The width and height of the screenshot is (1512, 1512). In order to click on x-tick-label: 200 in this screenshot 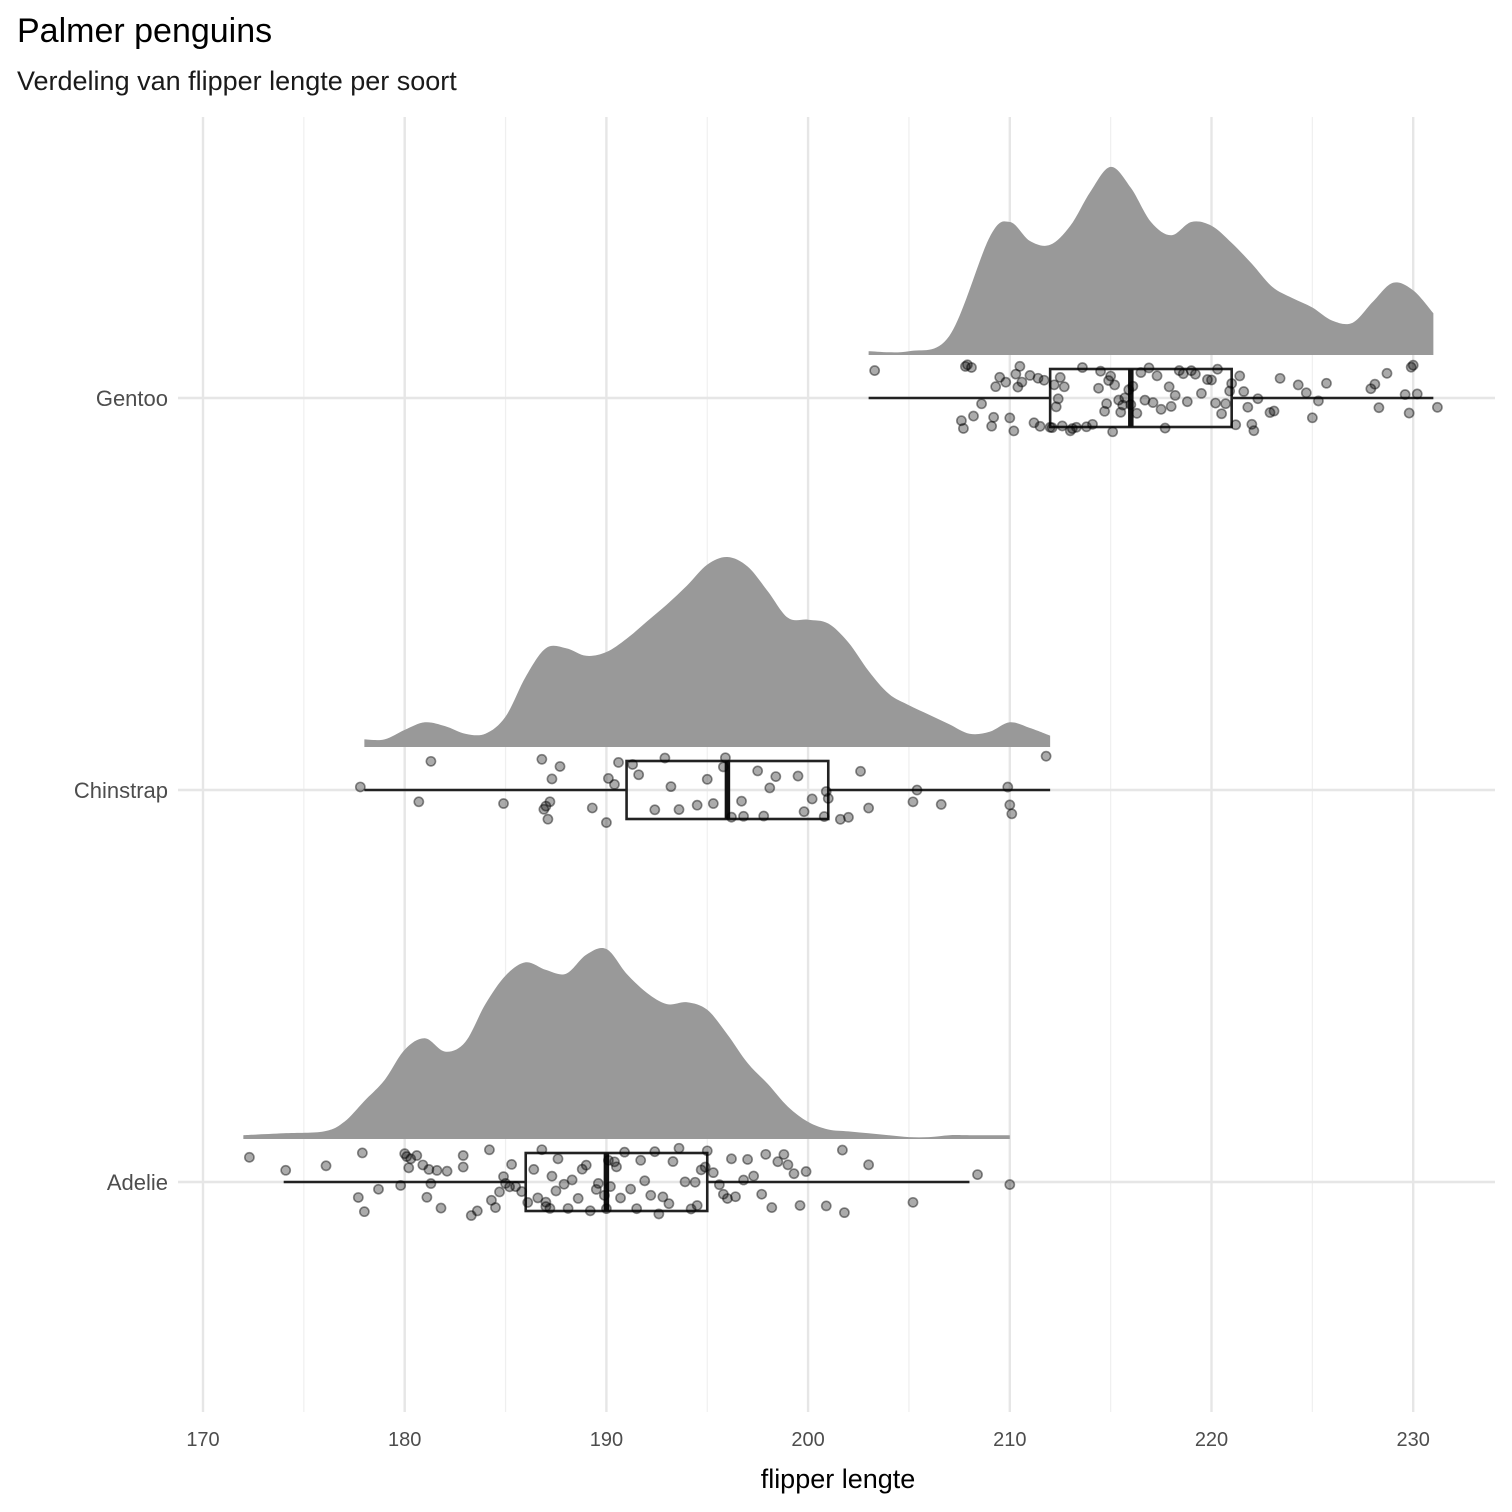, I will do `click(807, 1440)`.